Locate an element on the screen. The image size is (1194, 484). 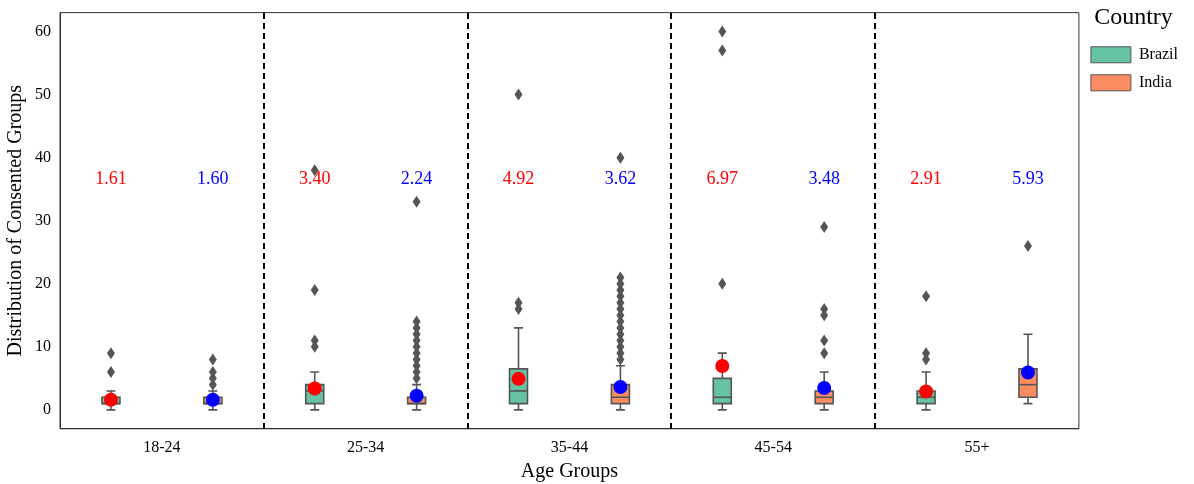
x-tick-label: 55+ is located at coordinates (977, 446).